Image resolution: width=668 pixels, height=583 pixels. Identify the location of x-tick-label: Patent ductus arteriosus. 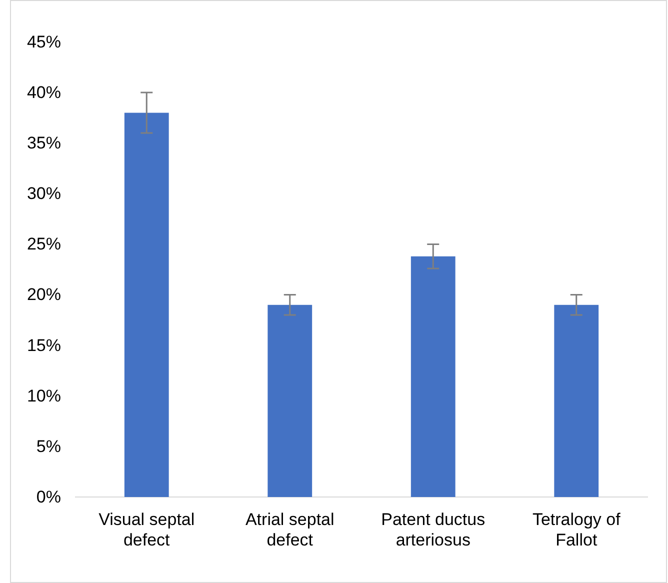
(433, 530).